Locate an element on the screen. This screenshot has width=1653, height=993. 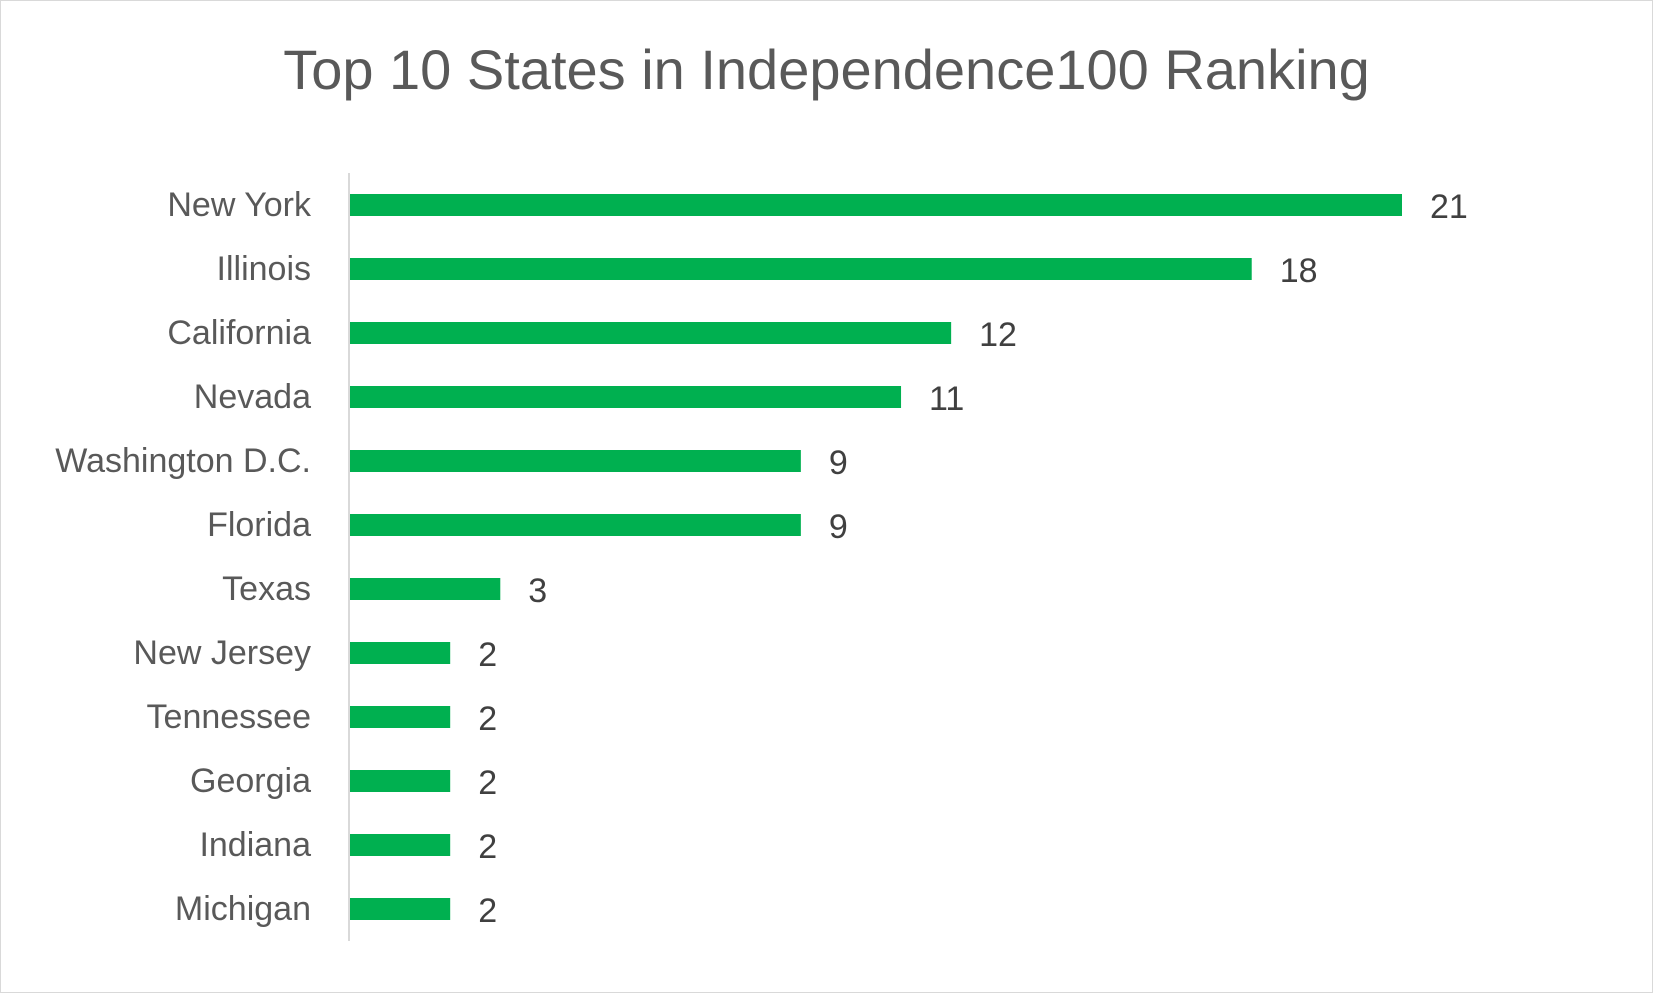
category-label: Illinois is located at coordinates (264, 269).